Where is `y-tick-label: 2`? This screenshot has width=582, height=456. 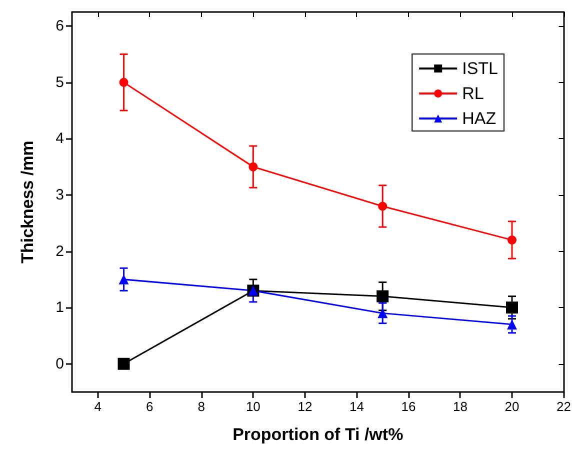
y-tick-label: 2 is located at coordinates (60, 251).